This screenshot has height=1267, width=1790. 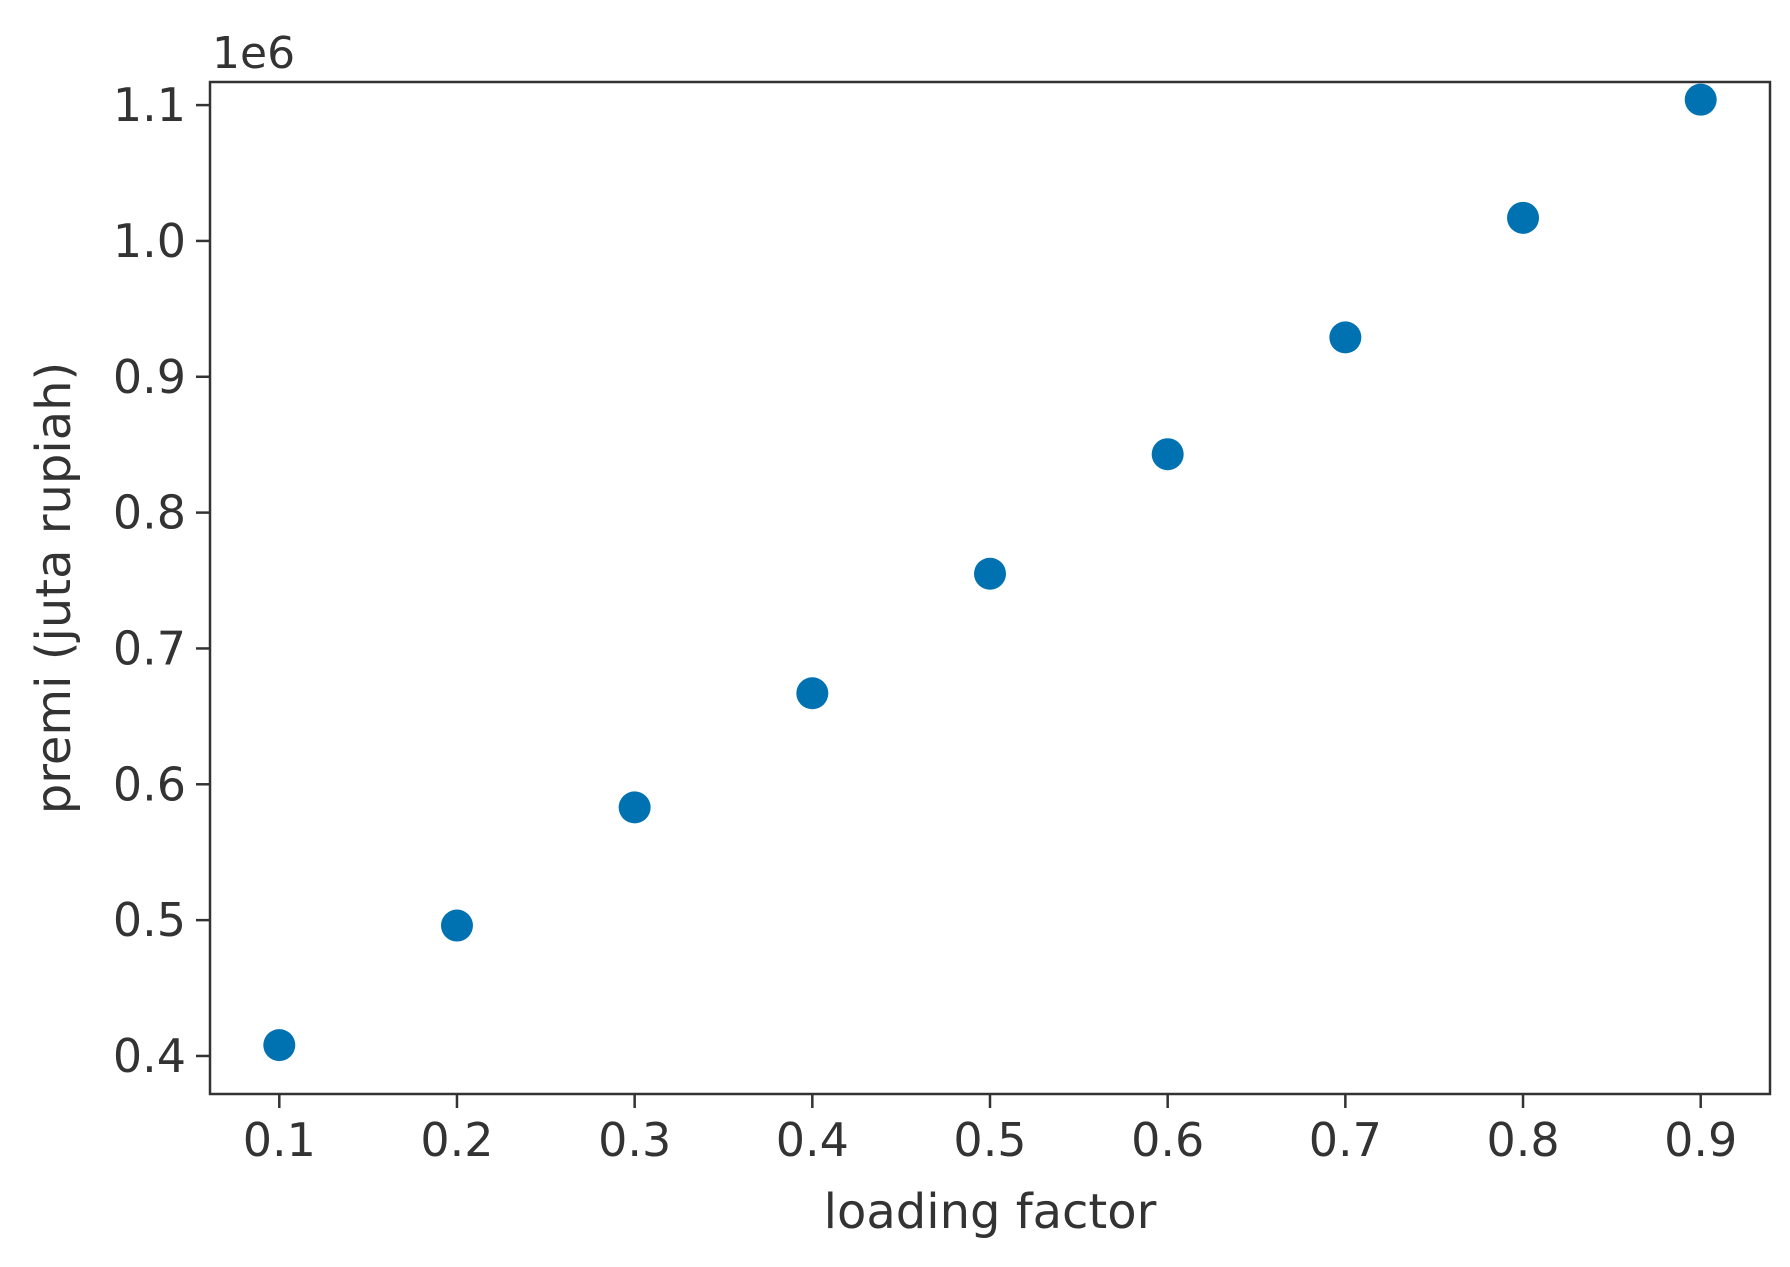 What do you see at coordinates (253, 53) in the screenshot?
I see `y-offset-label: 1e6` at bounding box center [253, 53].